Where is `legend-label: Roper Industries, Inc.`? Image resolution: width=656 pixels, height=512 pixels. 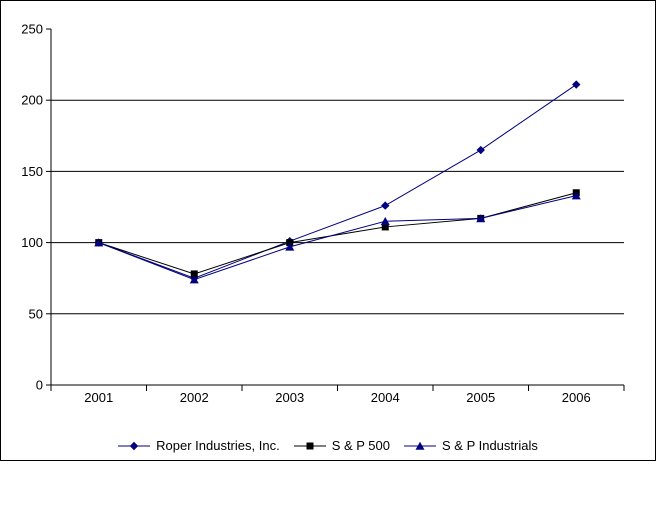 legend-label: Roper Industries, Inc. is located at coordinates (218, 445).